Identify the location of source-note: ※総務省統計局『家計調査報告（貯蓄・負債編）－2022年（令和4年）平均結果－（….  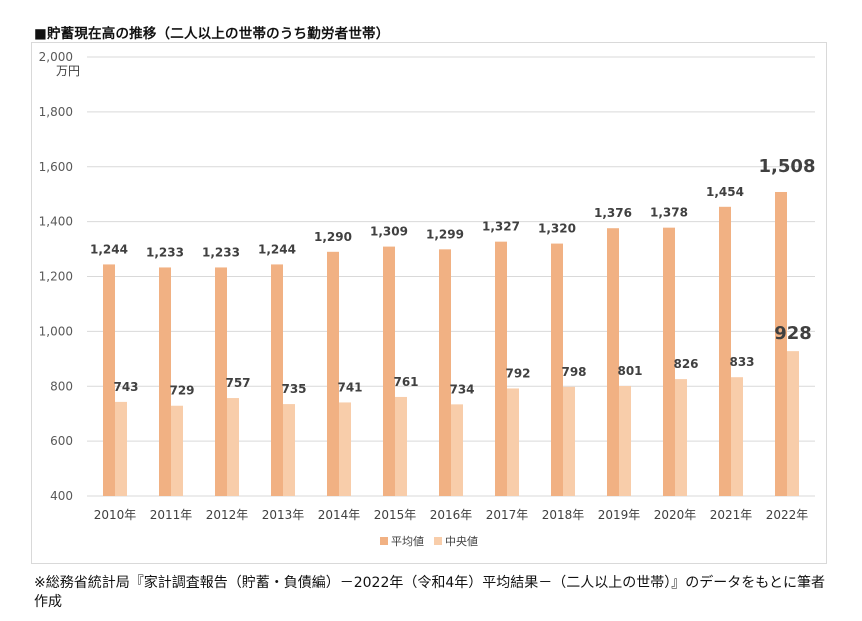
(429, 592).